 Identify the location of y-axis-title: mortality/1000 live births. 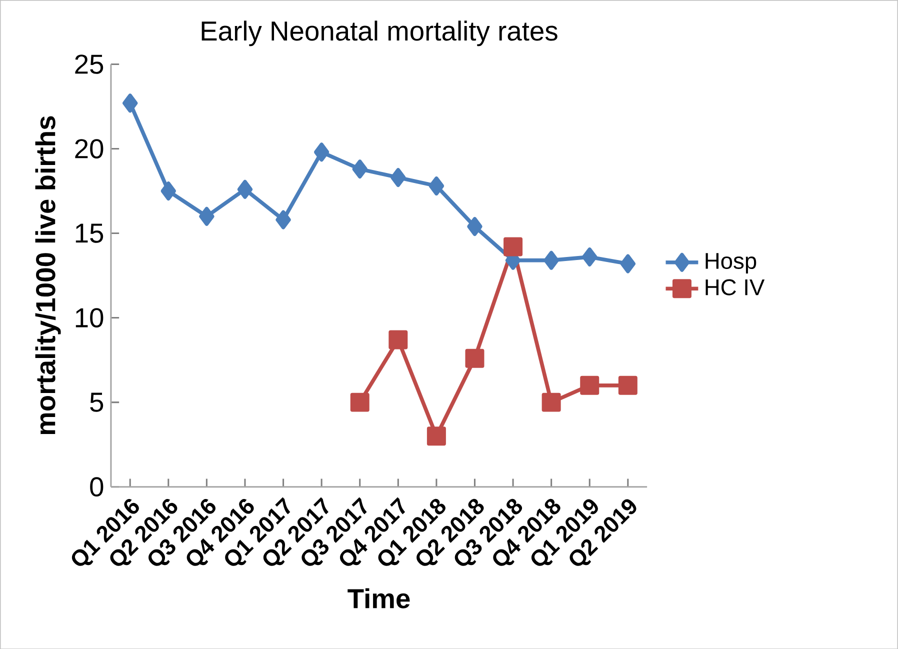
(48, 275).